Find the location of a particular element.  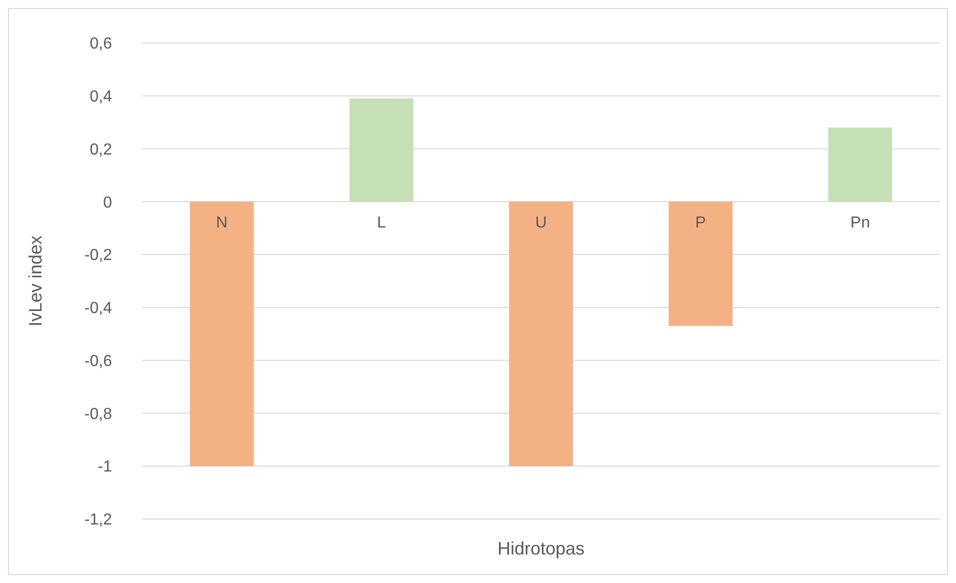

x-tick-label: U is located at coordinates (541, 223).